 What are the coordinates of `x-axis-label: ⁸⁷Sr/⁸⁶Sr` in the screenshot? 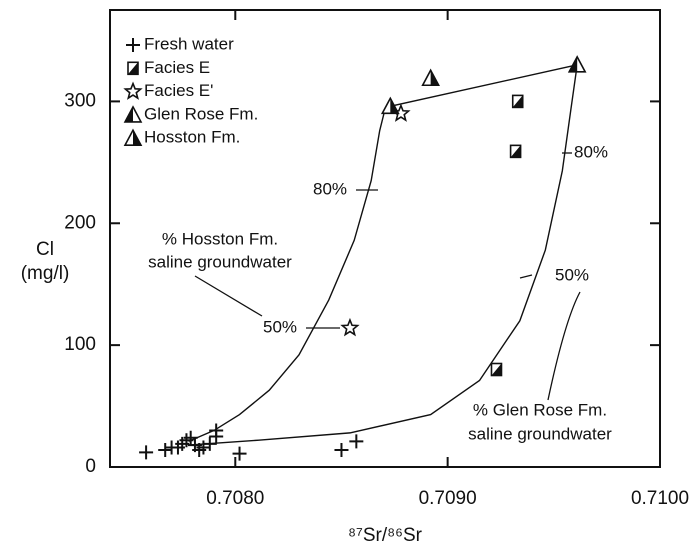 It's located at (385, 535).